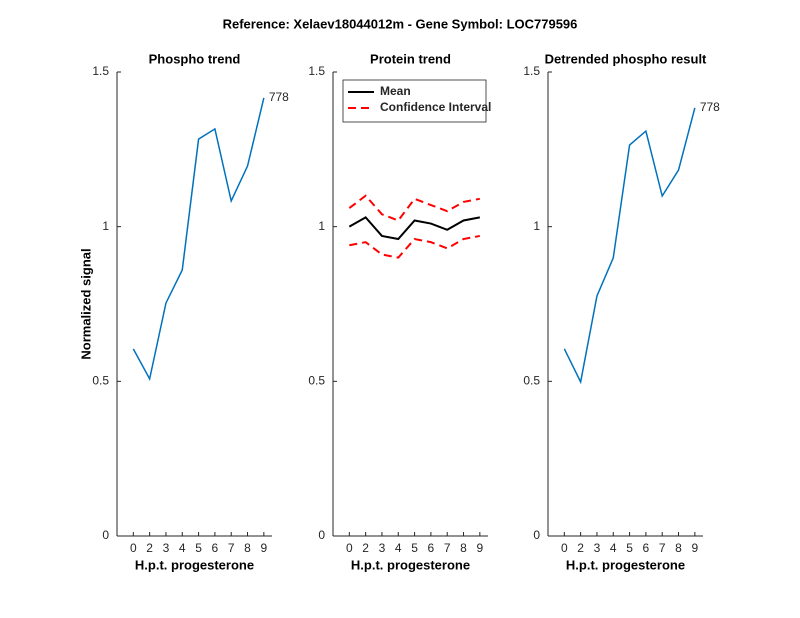  Describe the element at coordinates (410, 58) in the screenshot. I see `axes-title: Protein trend` at that location.